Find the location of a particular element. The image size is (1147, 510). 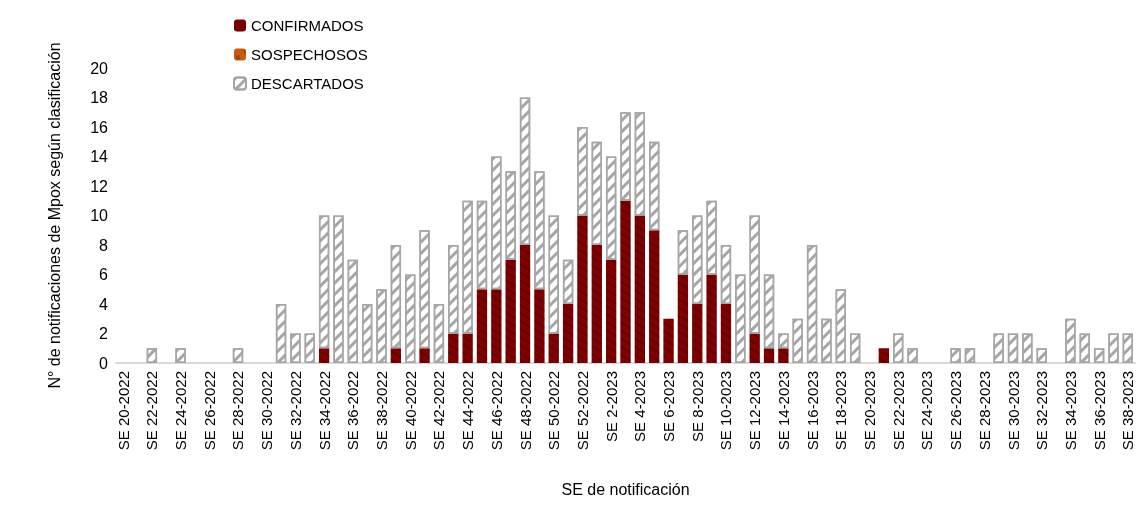

x-tick-label: SE 8-2023 is located at coordinates (697, 406).